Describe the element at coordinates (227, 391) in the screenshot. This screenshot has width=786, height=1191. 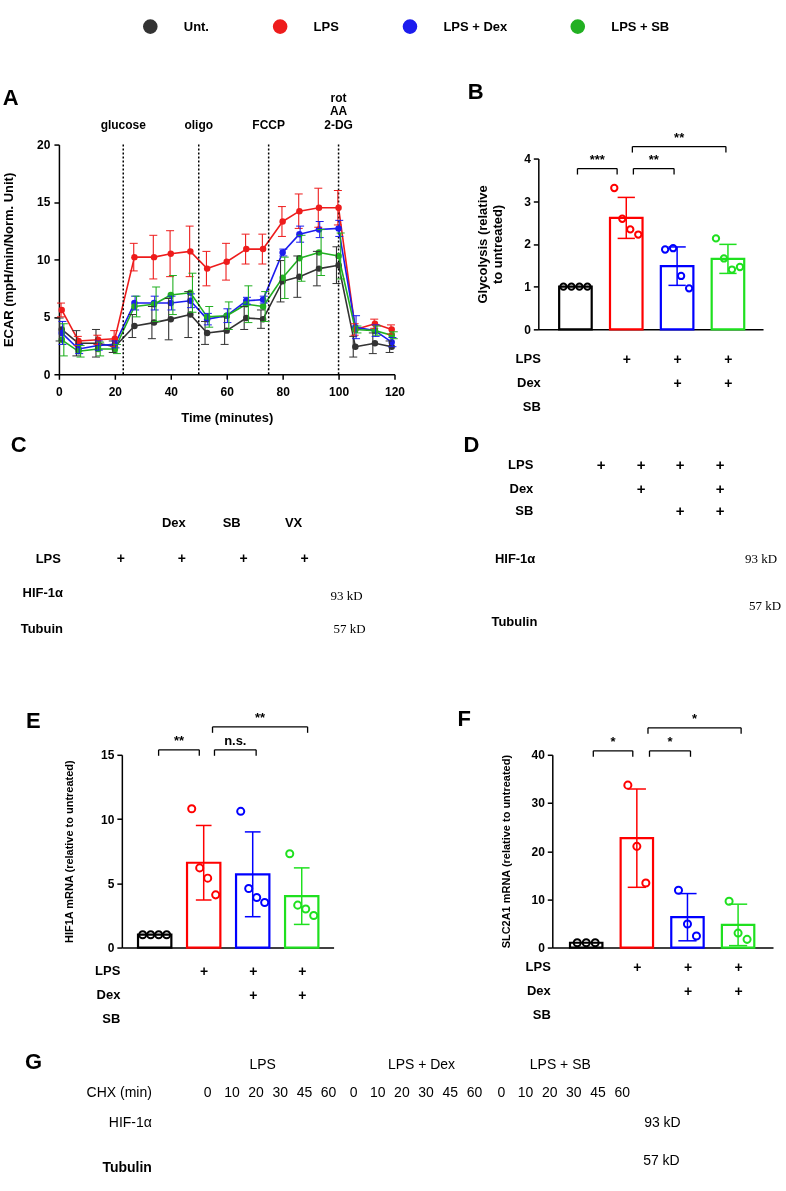
I see `x-tick-label: 60` at that location.